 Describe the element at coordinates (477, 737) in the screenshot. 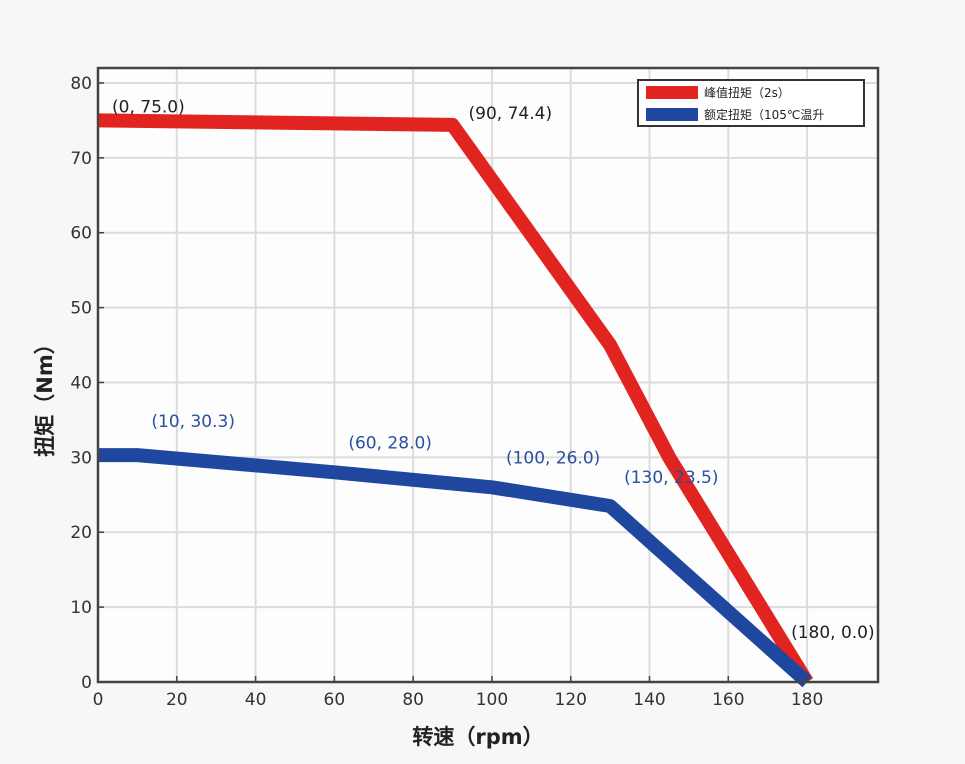

I see `x-axis-title: 转速（rpm）` at that location.